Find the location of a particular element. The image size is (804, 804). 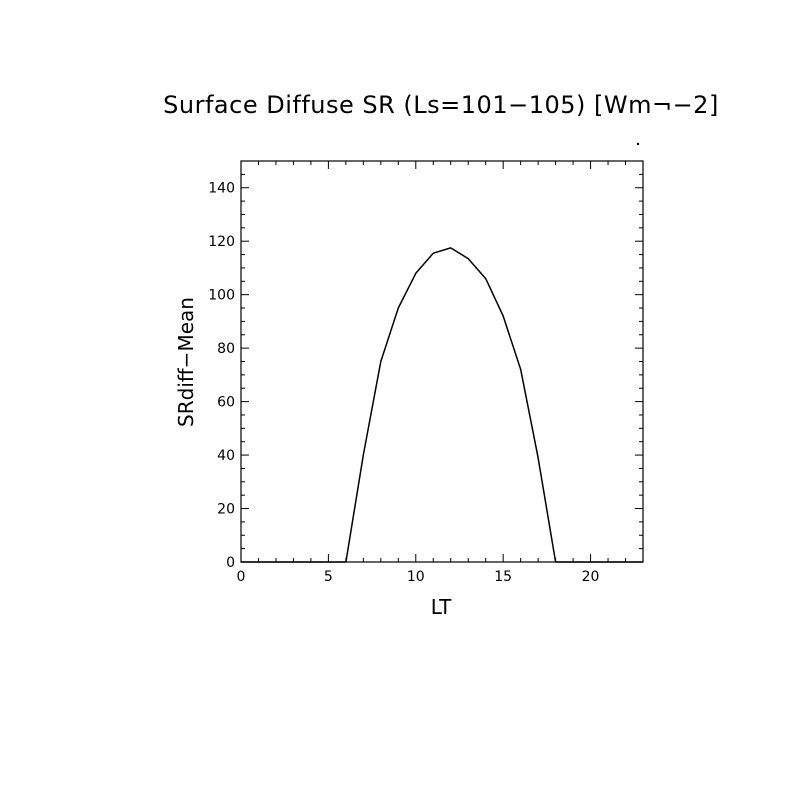

y-tick-label: 140 is located at coordinates (221, 189).